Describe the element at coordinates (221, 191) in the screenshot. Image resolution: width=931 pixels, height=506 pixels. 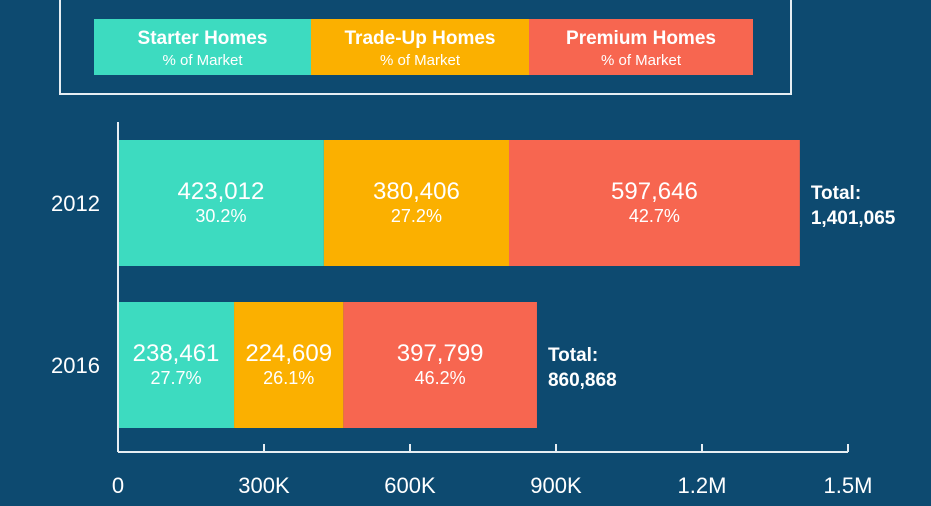
I see `bar-value-label: 423,012` at that location.